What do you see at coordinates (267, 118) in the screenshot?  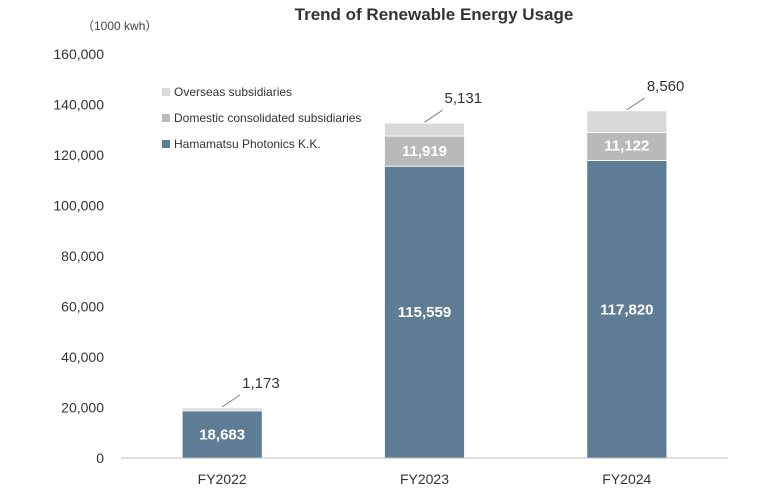 I see `legend-entry: Domestic consolidated subsidiaries` at bounding box center [267, 118].